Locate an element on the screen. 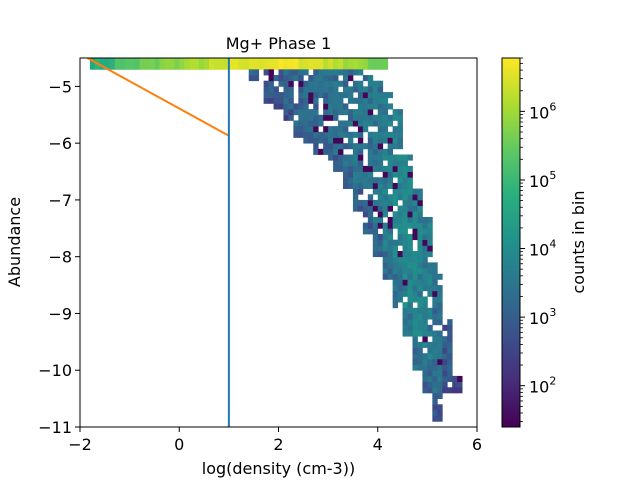  y-tick-label: −7 is located at coordinates (60, 200).